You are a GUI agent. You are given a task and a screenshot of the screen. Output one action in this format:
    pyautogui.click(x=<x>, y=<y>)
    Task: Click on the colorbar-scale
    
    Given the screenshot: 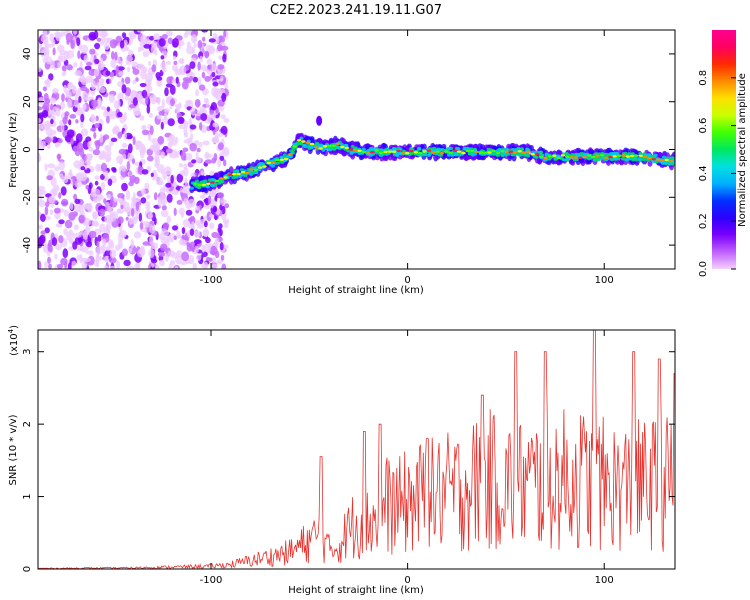 What is the action you would take?
    pyautogui.click(x=724, y=149)
    